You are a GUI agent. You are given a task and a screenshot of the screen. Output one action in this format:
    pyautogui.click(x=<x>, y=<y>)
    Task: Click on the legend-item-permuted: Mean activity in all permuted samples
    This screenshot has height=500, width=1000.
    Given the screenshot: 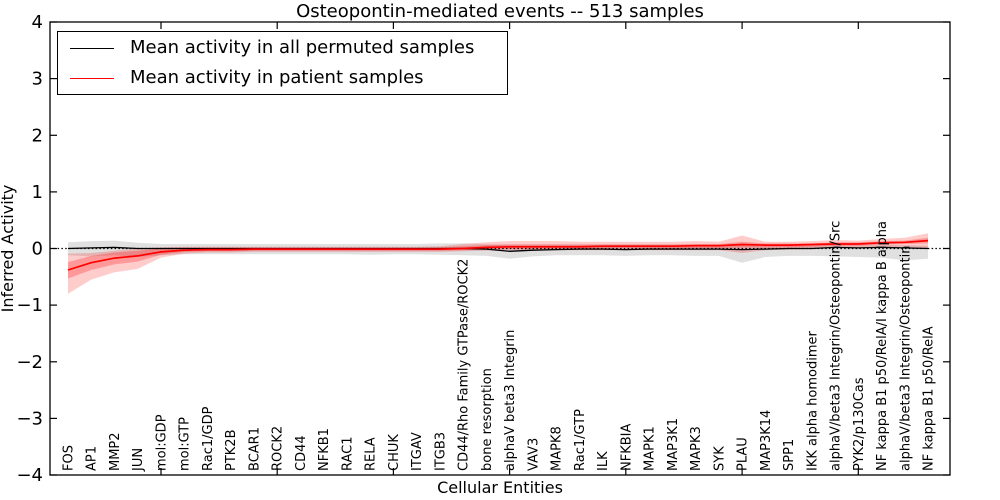 What is the action you would take?
    pyautogui.click(x=288, y=48)
    